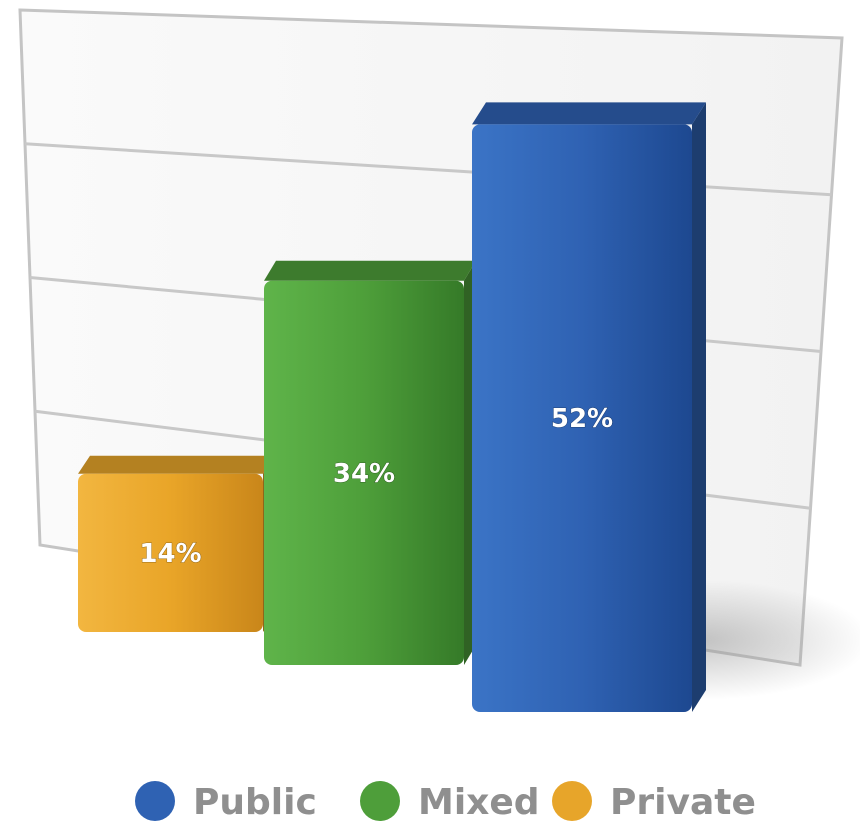  I want to click on legend-item-mixed: Mixed, so click(450, 801).